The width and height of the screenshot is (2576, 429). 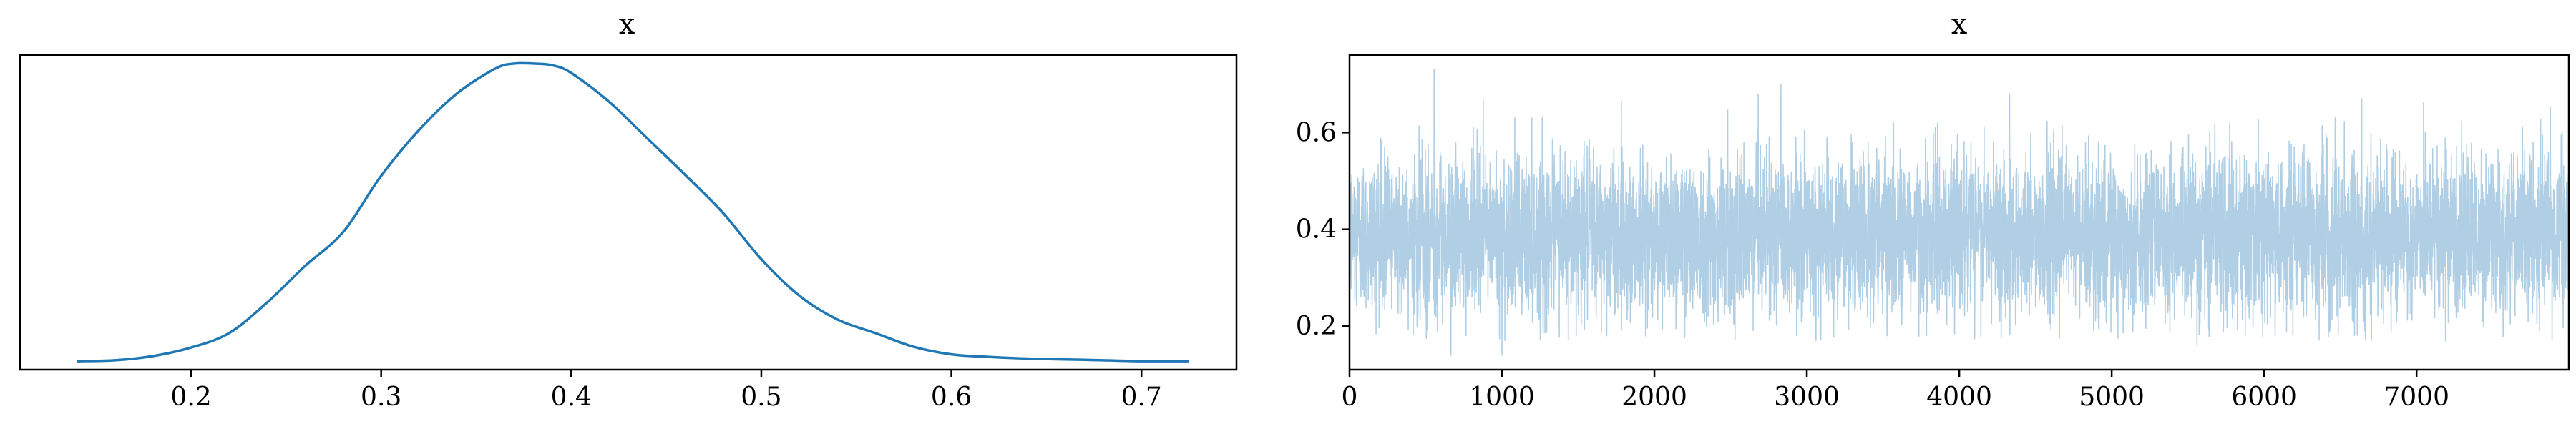 I want to click on trace-x-tick-label: 7000, so click(x=2416, y=397).